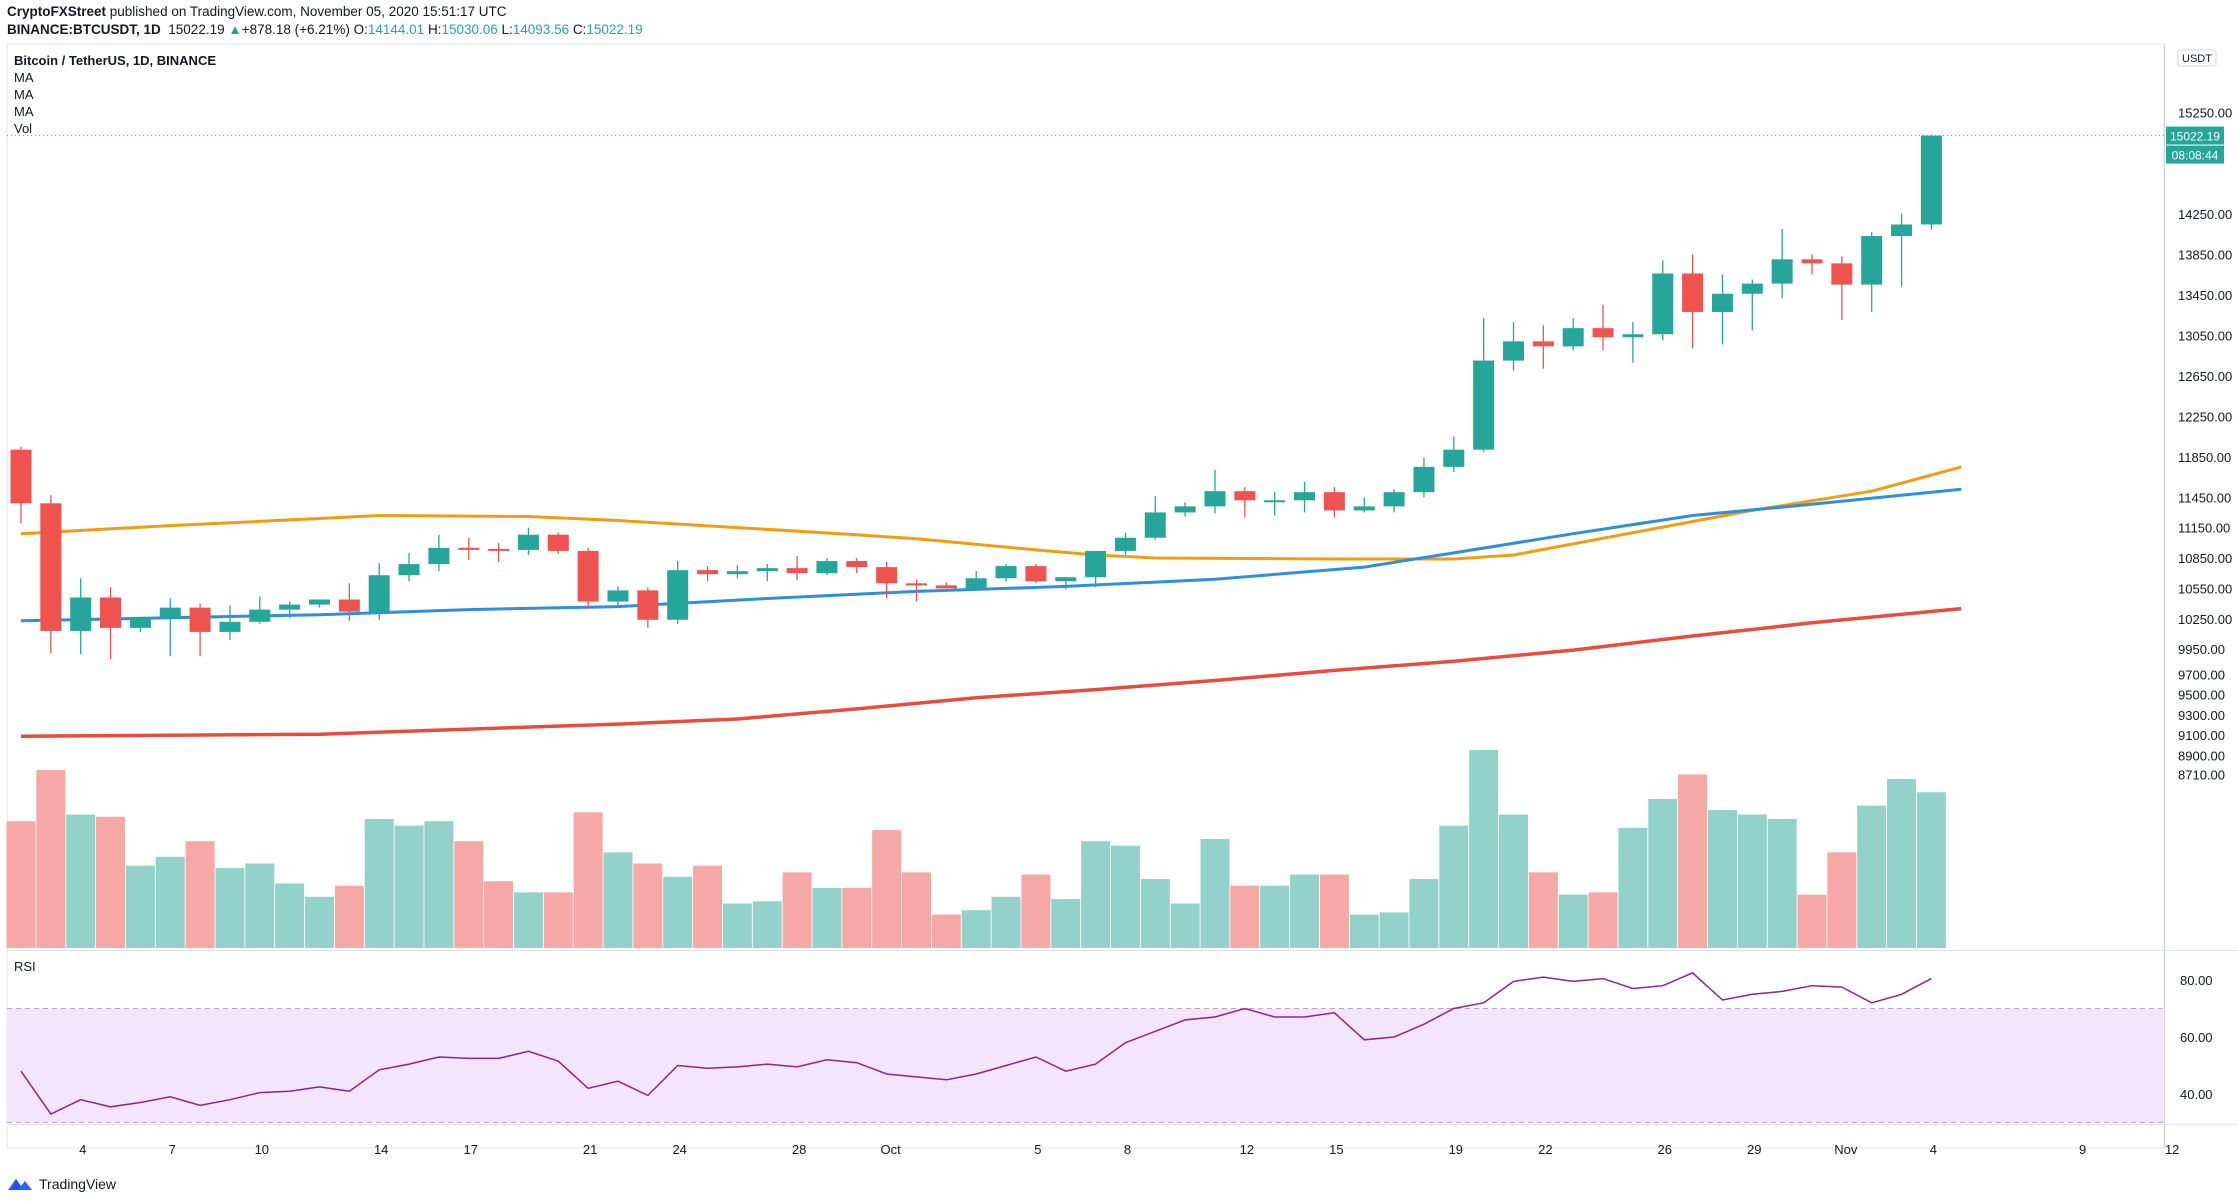 The image size is (2238, 1201). Describe the element at coordinates (2196, 1094) in the screenshot. I see `rsi-axis-tick: 40.00` at that location.